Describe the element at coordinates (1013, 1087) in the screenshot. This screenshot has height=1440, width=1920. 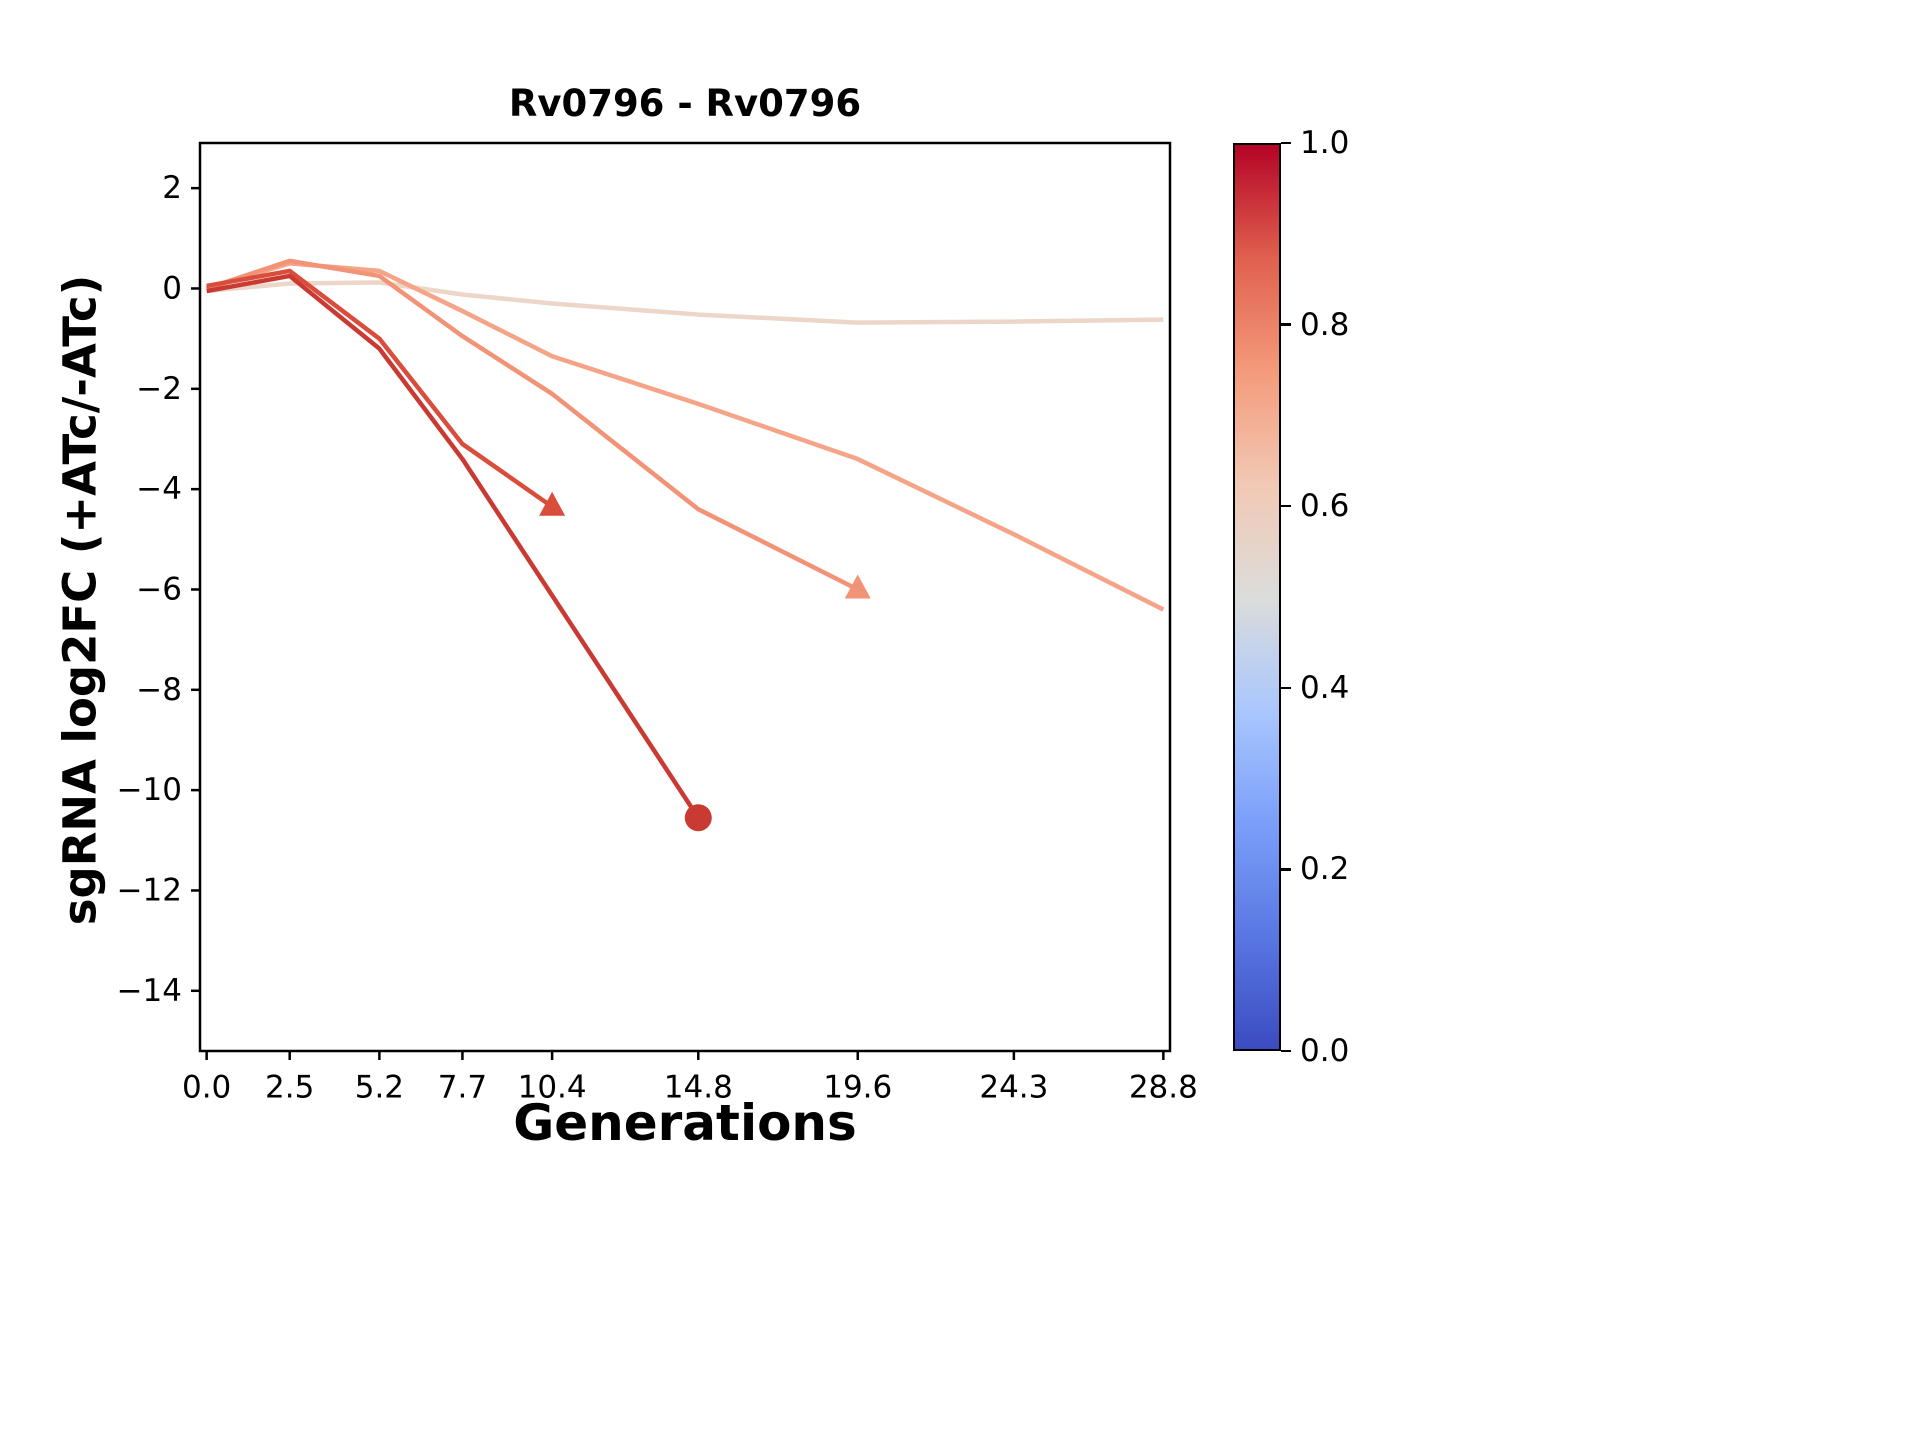
I see `x-tick-label: 24.3` at that location.